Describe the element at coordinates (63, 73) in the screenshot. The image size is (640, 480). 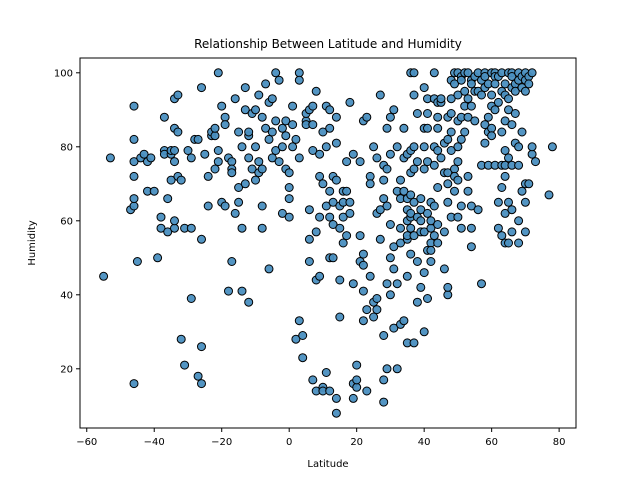
I see `y-tick-label: 100` at that location.